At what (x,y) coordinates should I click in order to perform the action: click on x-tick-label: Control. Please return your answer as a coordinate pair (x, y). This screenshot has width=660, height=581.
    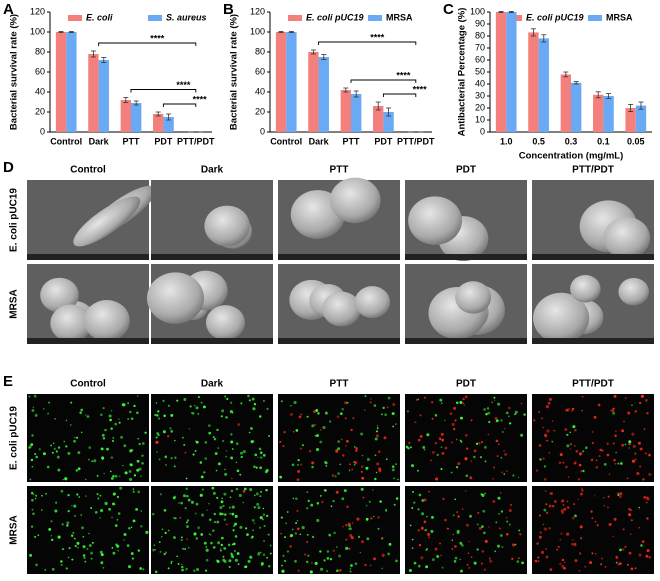
    Looking at the image, I should click on (66, 141).